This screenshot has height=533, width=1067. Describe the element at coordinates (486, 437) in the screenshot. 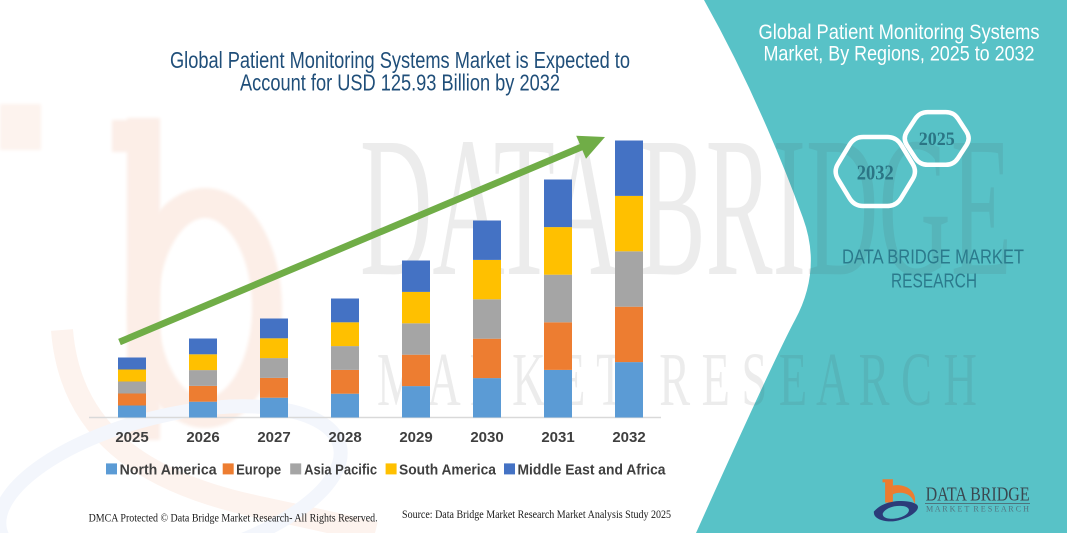

I see `svg-text: 2030` at that location.